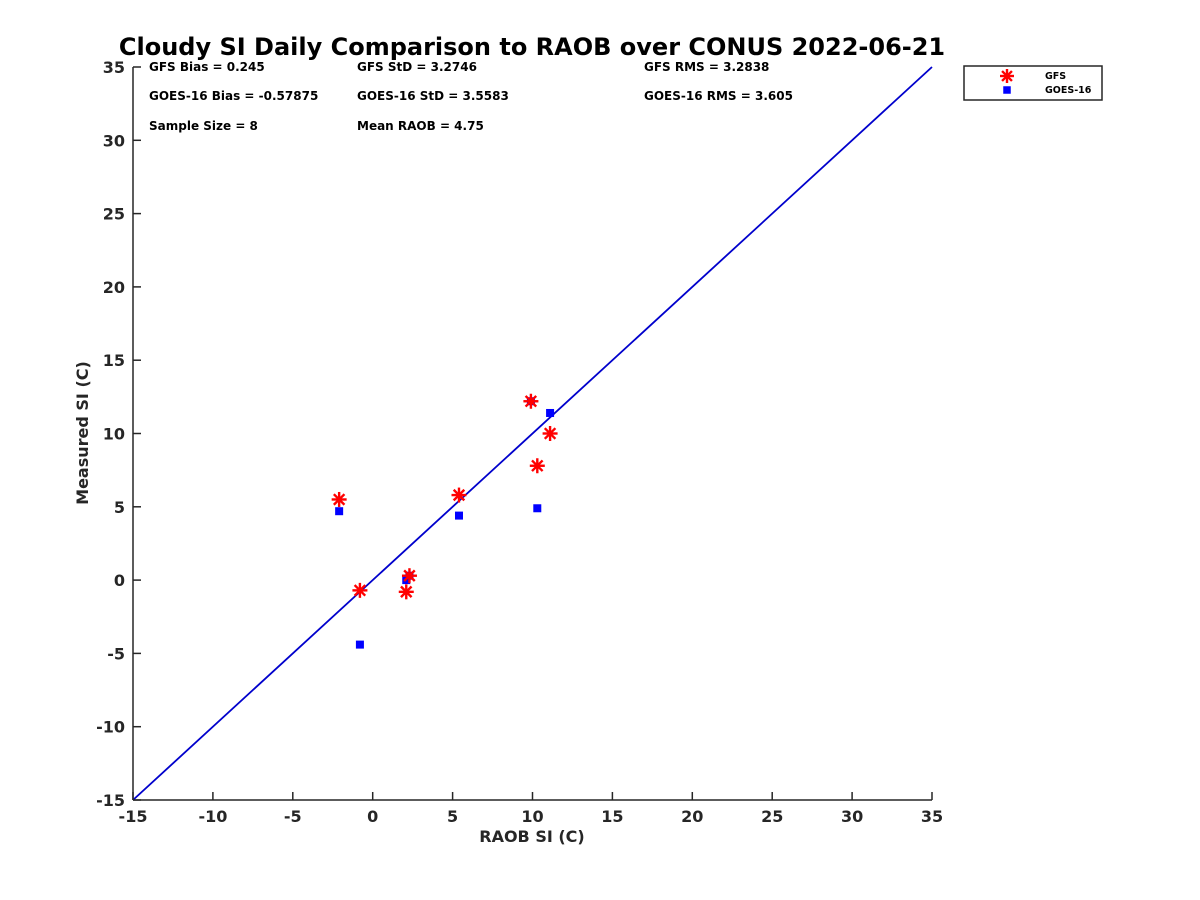 This screenshot has width=1200, height=900. What do you see at coordinates (372, 816) in the screenshot?
I see `x-tick-label: 0` at bounding box center [372, 816].